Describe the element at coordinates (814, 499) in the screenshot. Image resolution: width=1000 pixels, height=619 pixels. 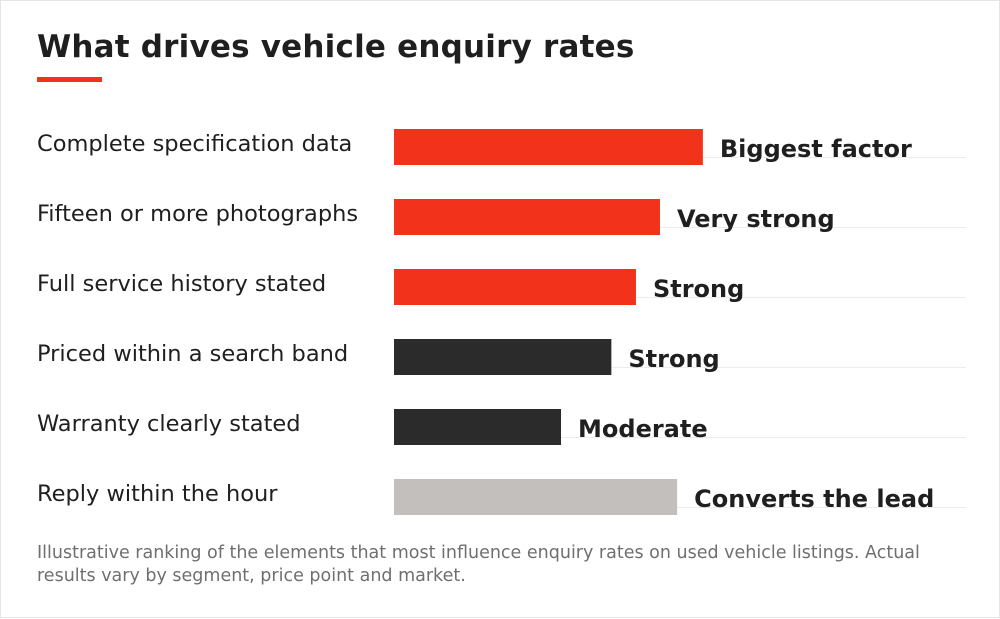
I see `data-label: Converts the lead` at that location.